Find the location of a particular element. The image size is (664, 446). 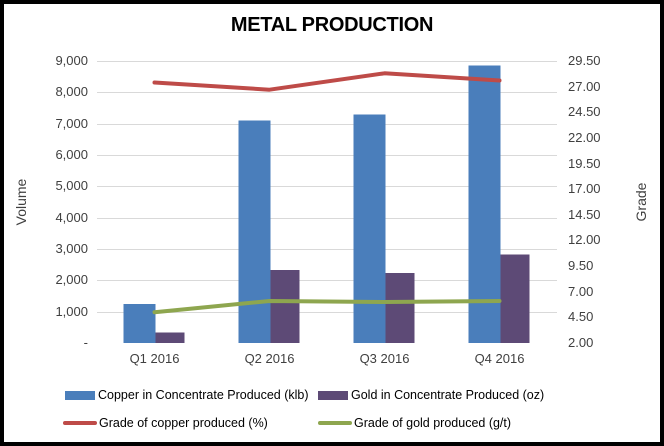

left-axis-tick: 7,000 is located at coordinates (71, 123).